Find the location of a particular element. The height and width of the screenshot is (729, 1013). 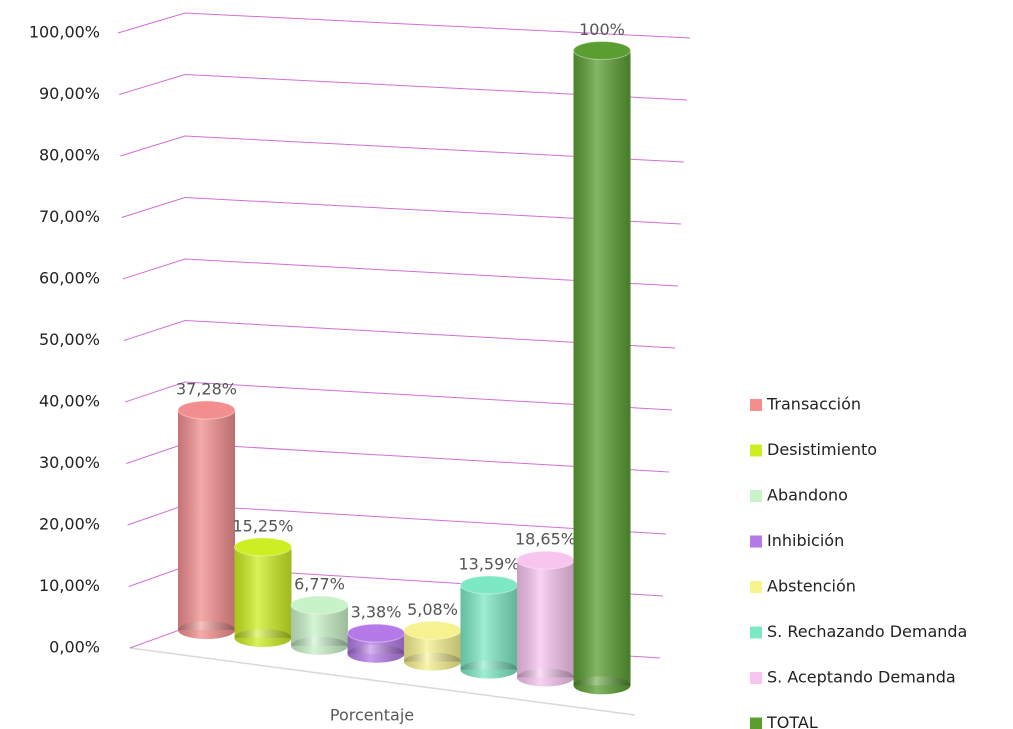

y-tick-label: 80,00% is located at coordinates (69, 155).